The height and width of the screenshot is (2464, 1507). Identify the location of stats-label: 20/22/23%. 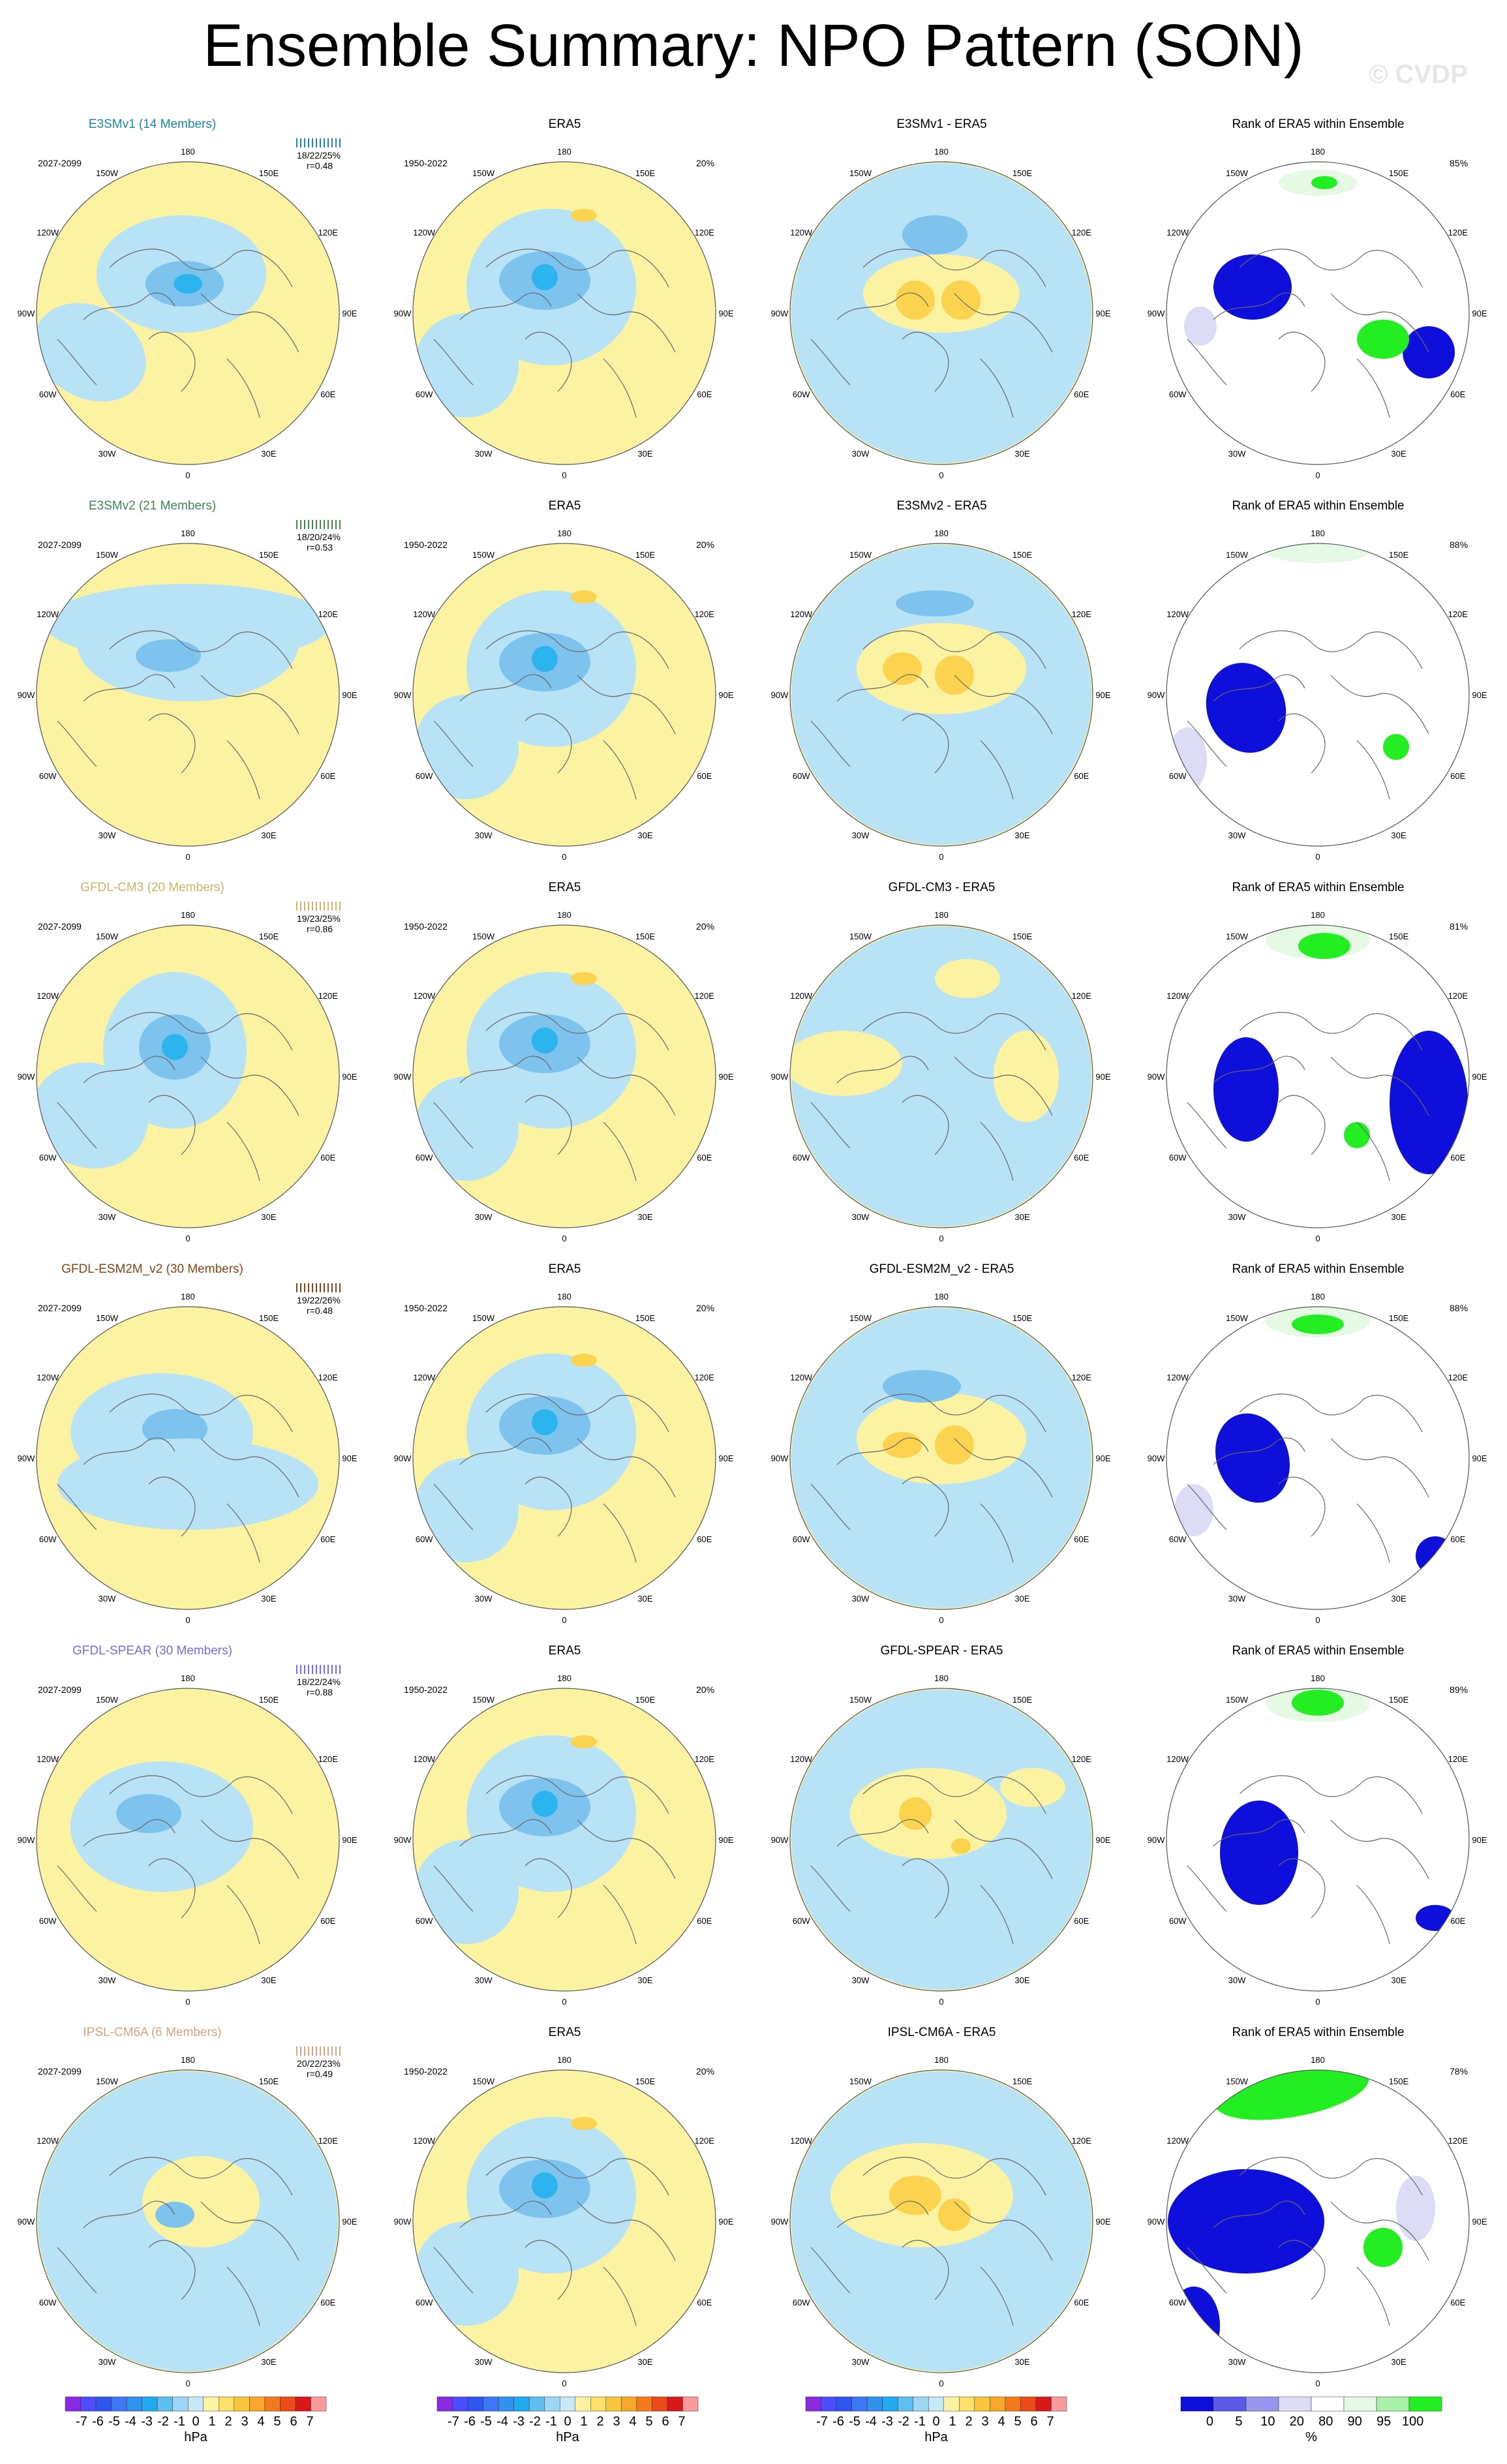
(319, 2063).